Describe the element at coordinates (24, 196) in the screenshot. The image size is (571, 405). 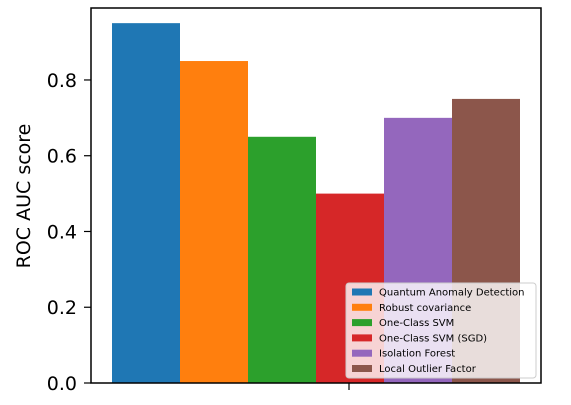
I see `y-axis-label: ROC AUC score` at that location.